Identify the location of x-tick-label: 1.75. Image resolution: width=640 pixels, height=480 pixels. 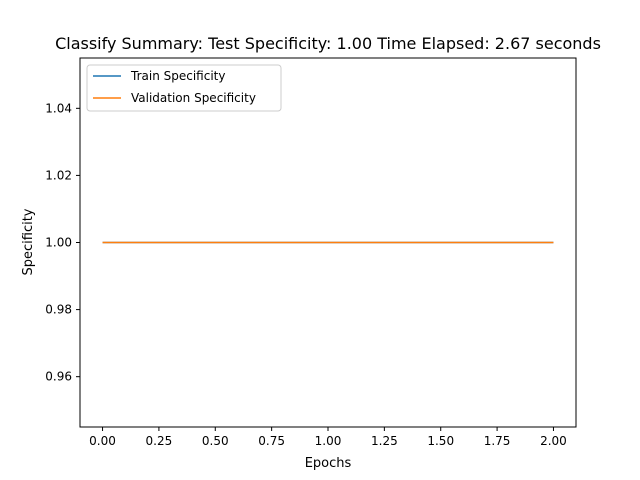
(497, 441).